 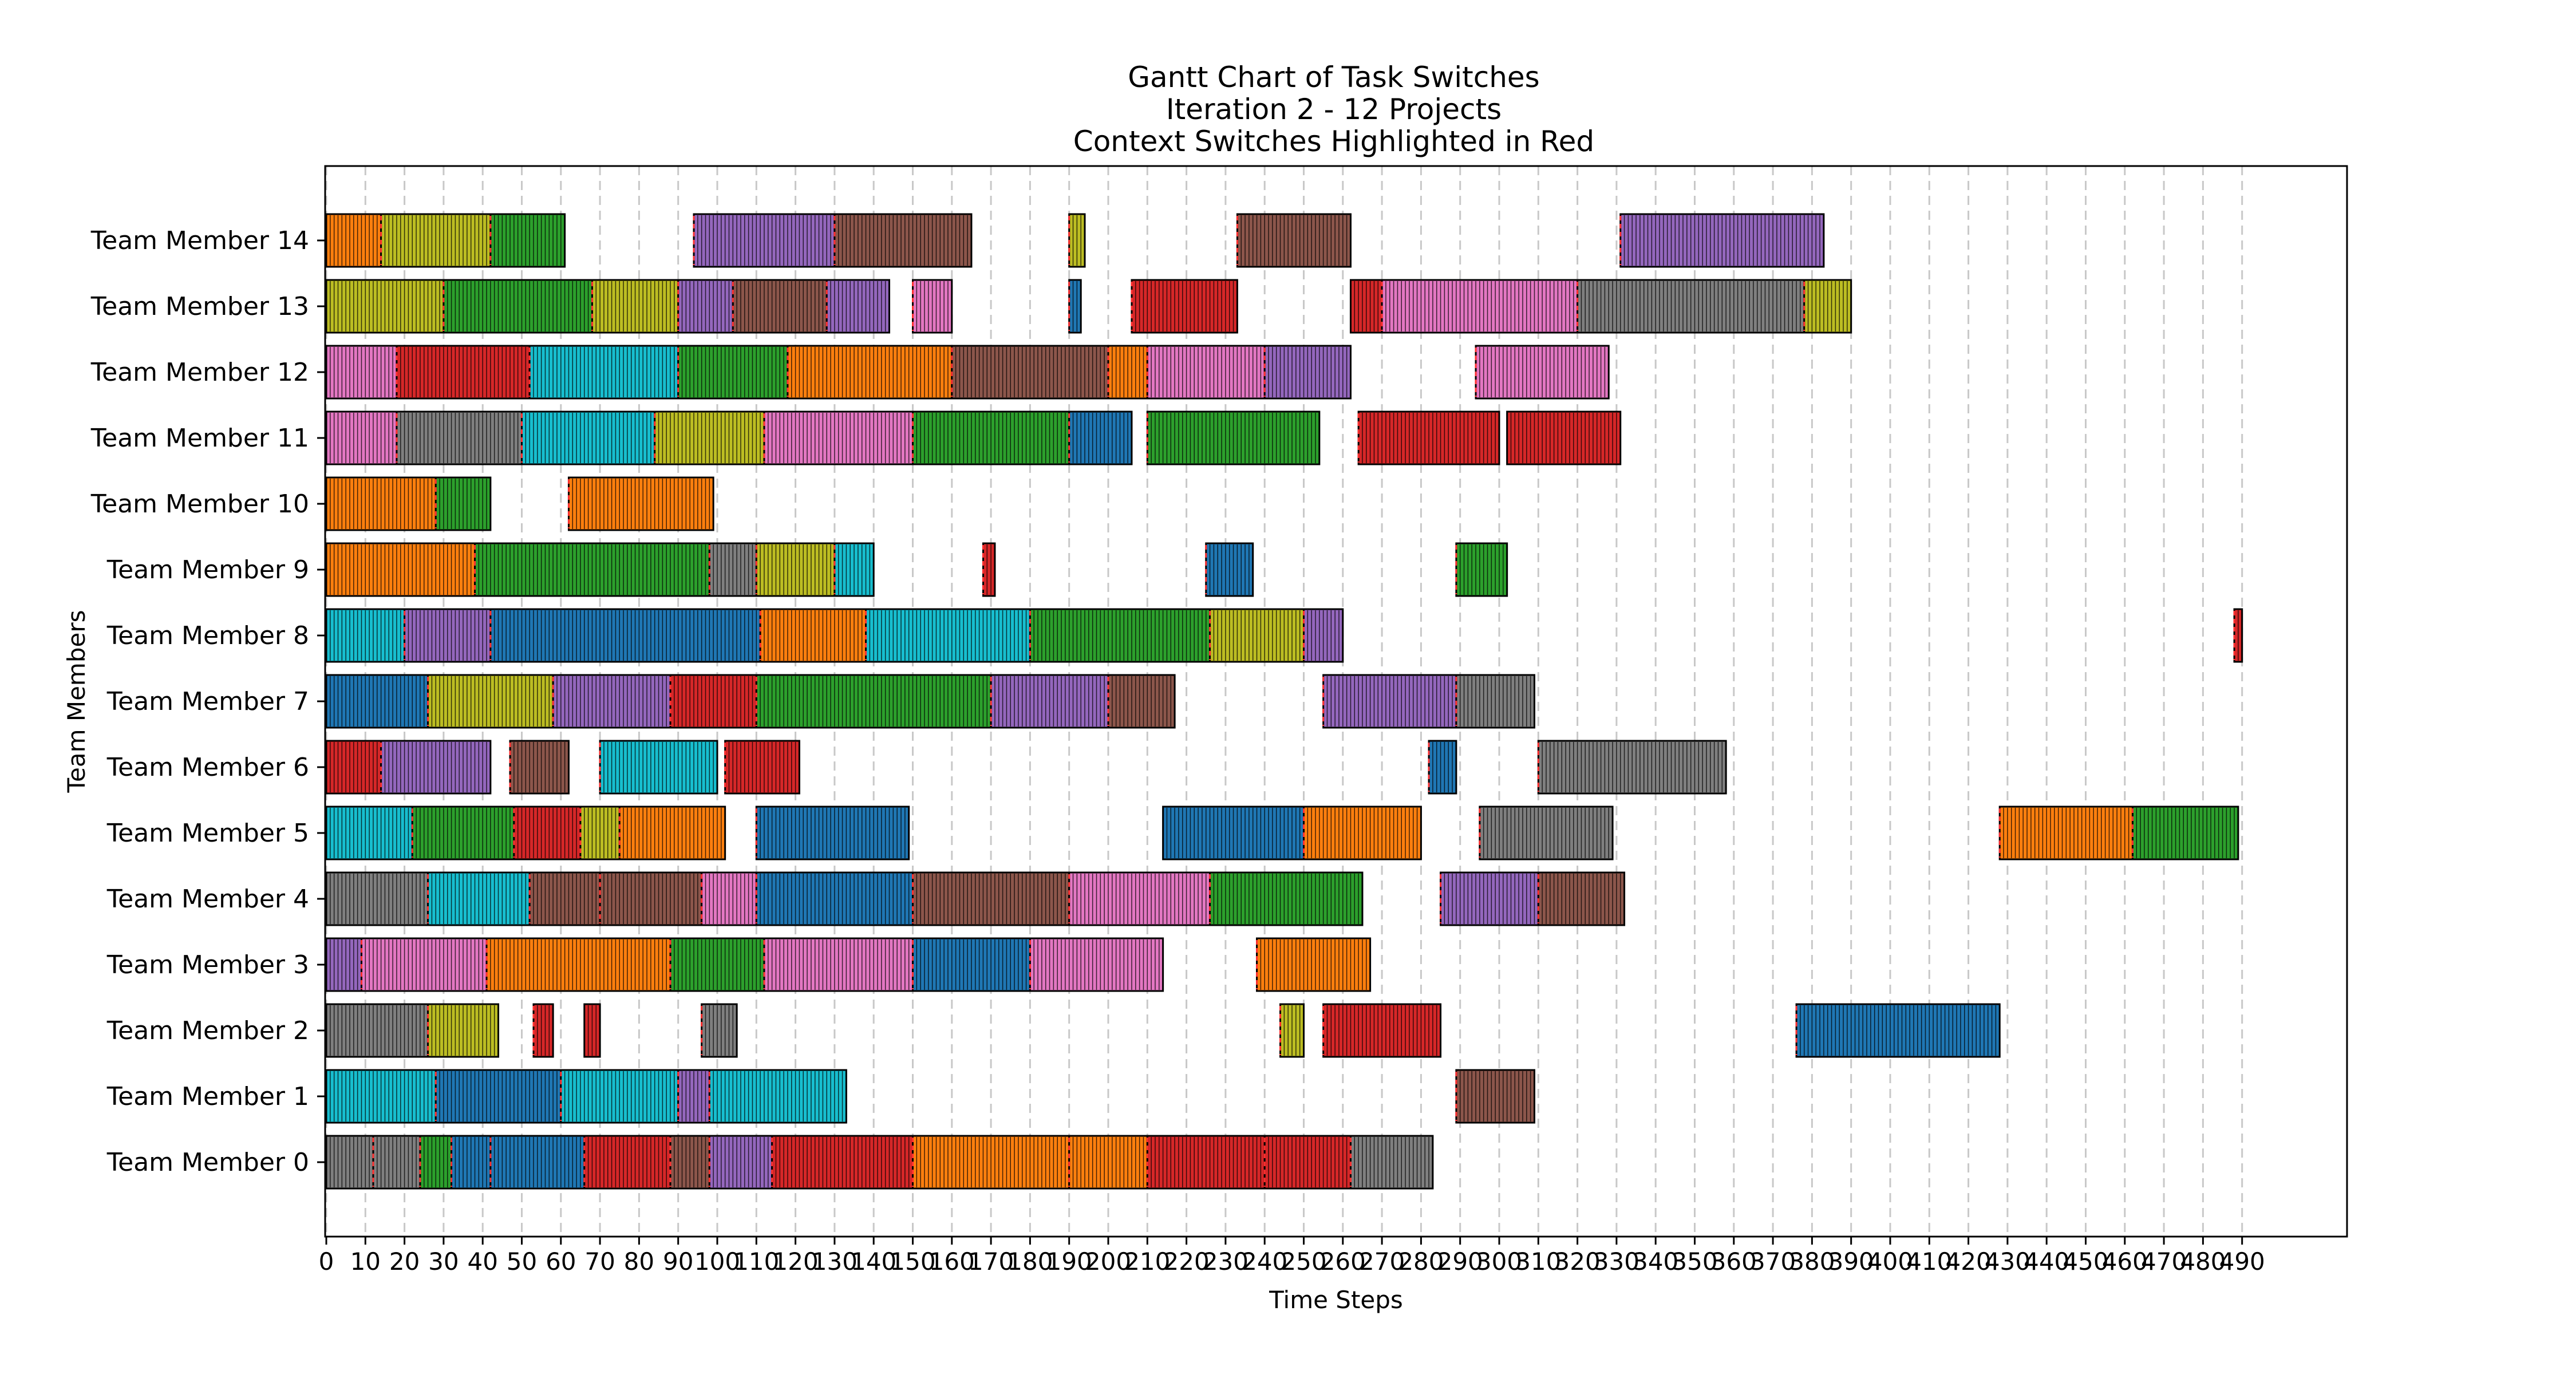 What do you see at coordinates (207, 1162) in the screenshot?
I see `y-tick-label: Team Member 0` at bounding box center [207, 1162].